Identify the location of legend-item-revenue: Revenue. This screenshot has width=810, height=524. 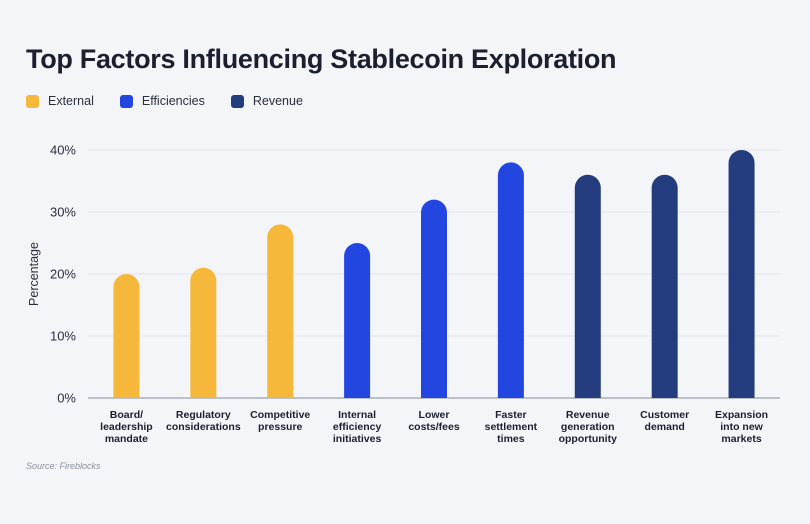
(266, 101).